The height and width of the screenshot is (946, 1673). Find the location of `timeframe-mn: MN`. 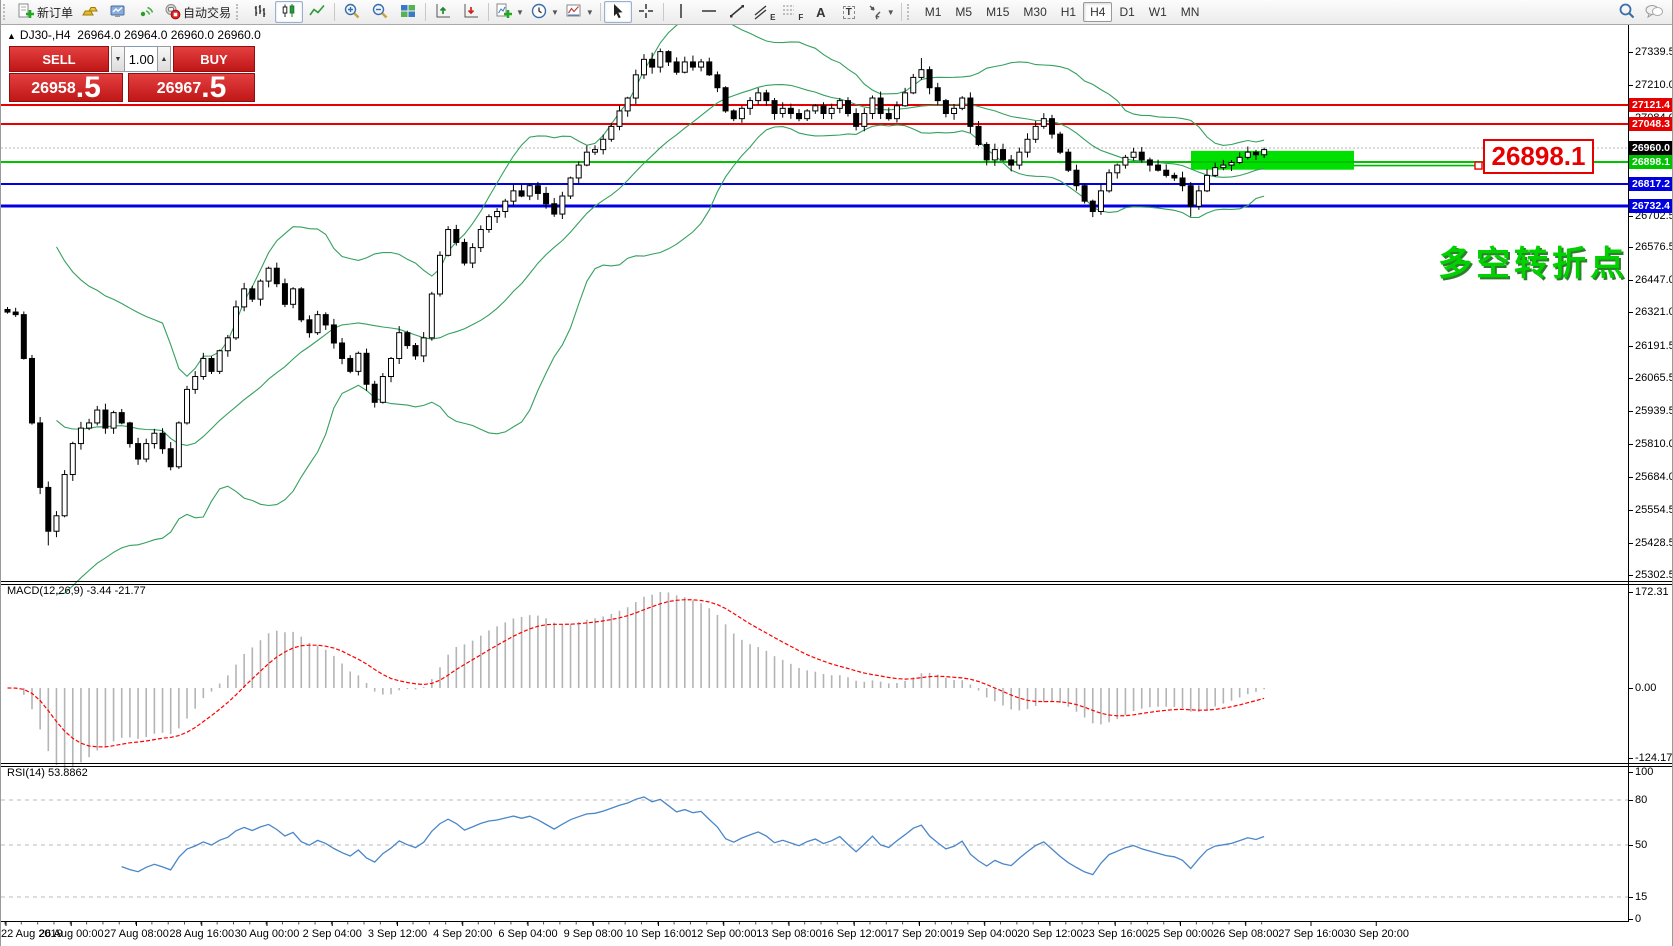

timeframe-mn: MN is located at coordinates (1190, 12).